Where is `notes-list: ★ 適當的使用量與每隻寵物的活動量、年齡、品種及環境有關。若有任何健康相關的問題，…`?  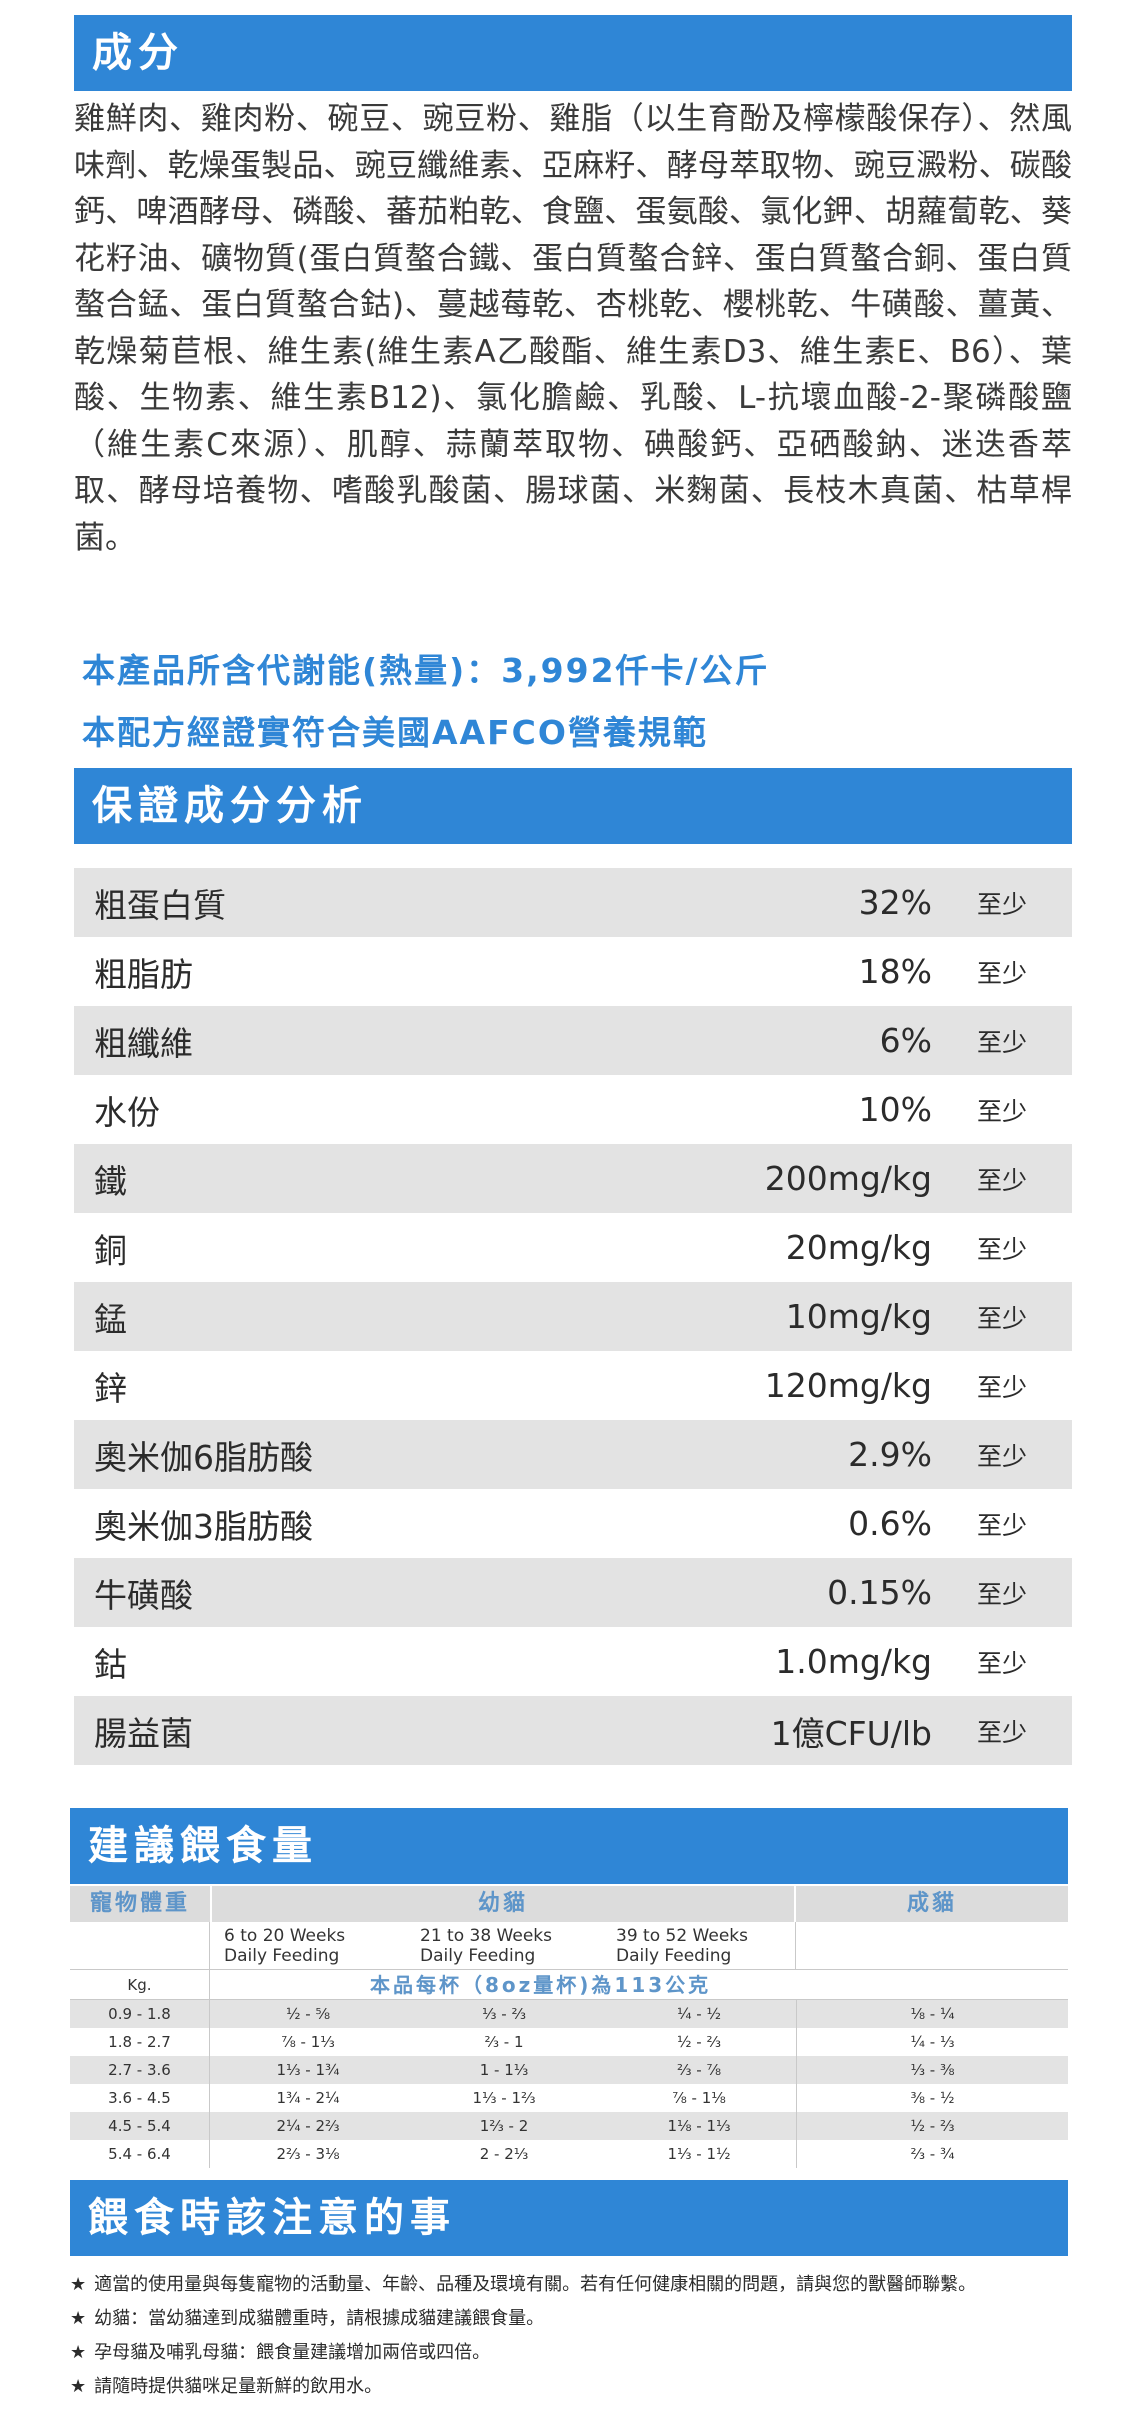
notes-list: ★ 適當的使用量與每隻寵物的活動量、年齡、品種及環境有關。若有任何健康相關的問題，… is located at coordinates (570, 2336).